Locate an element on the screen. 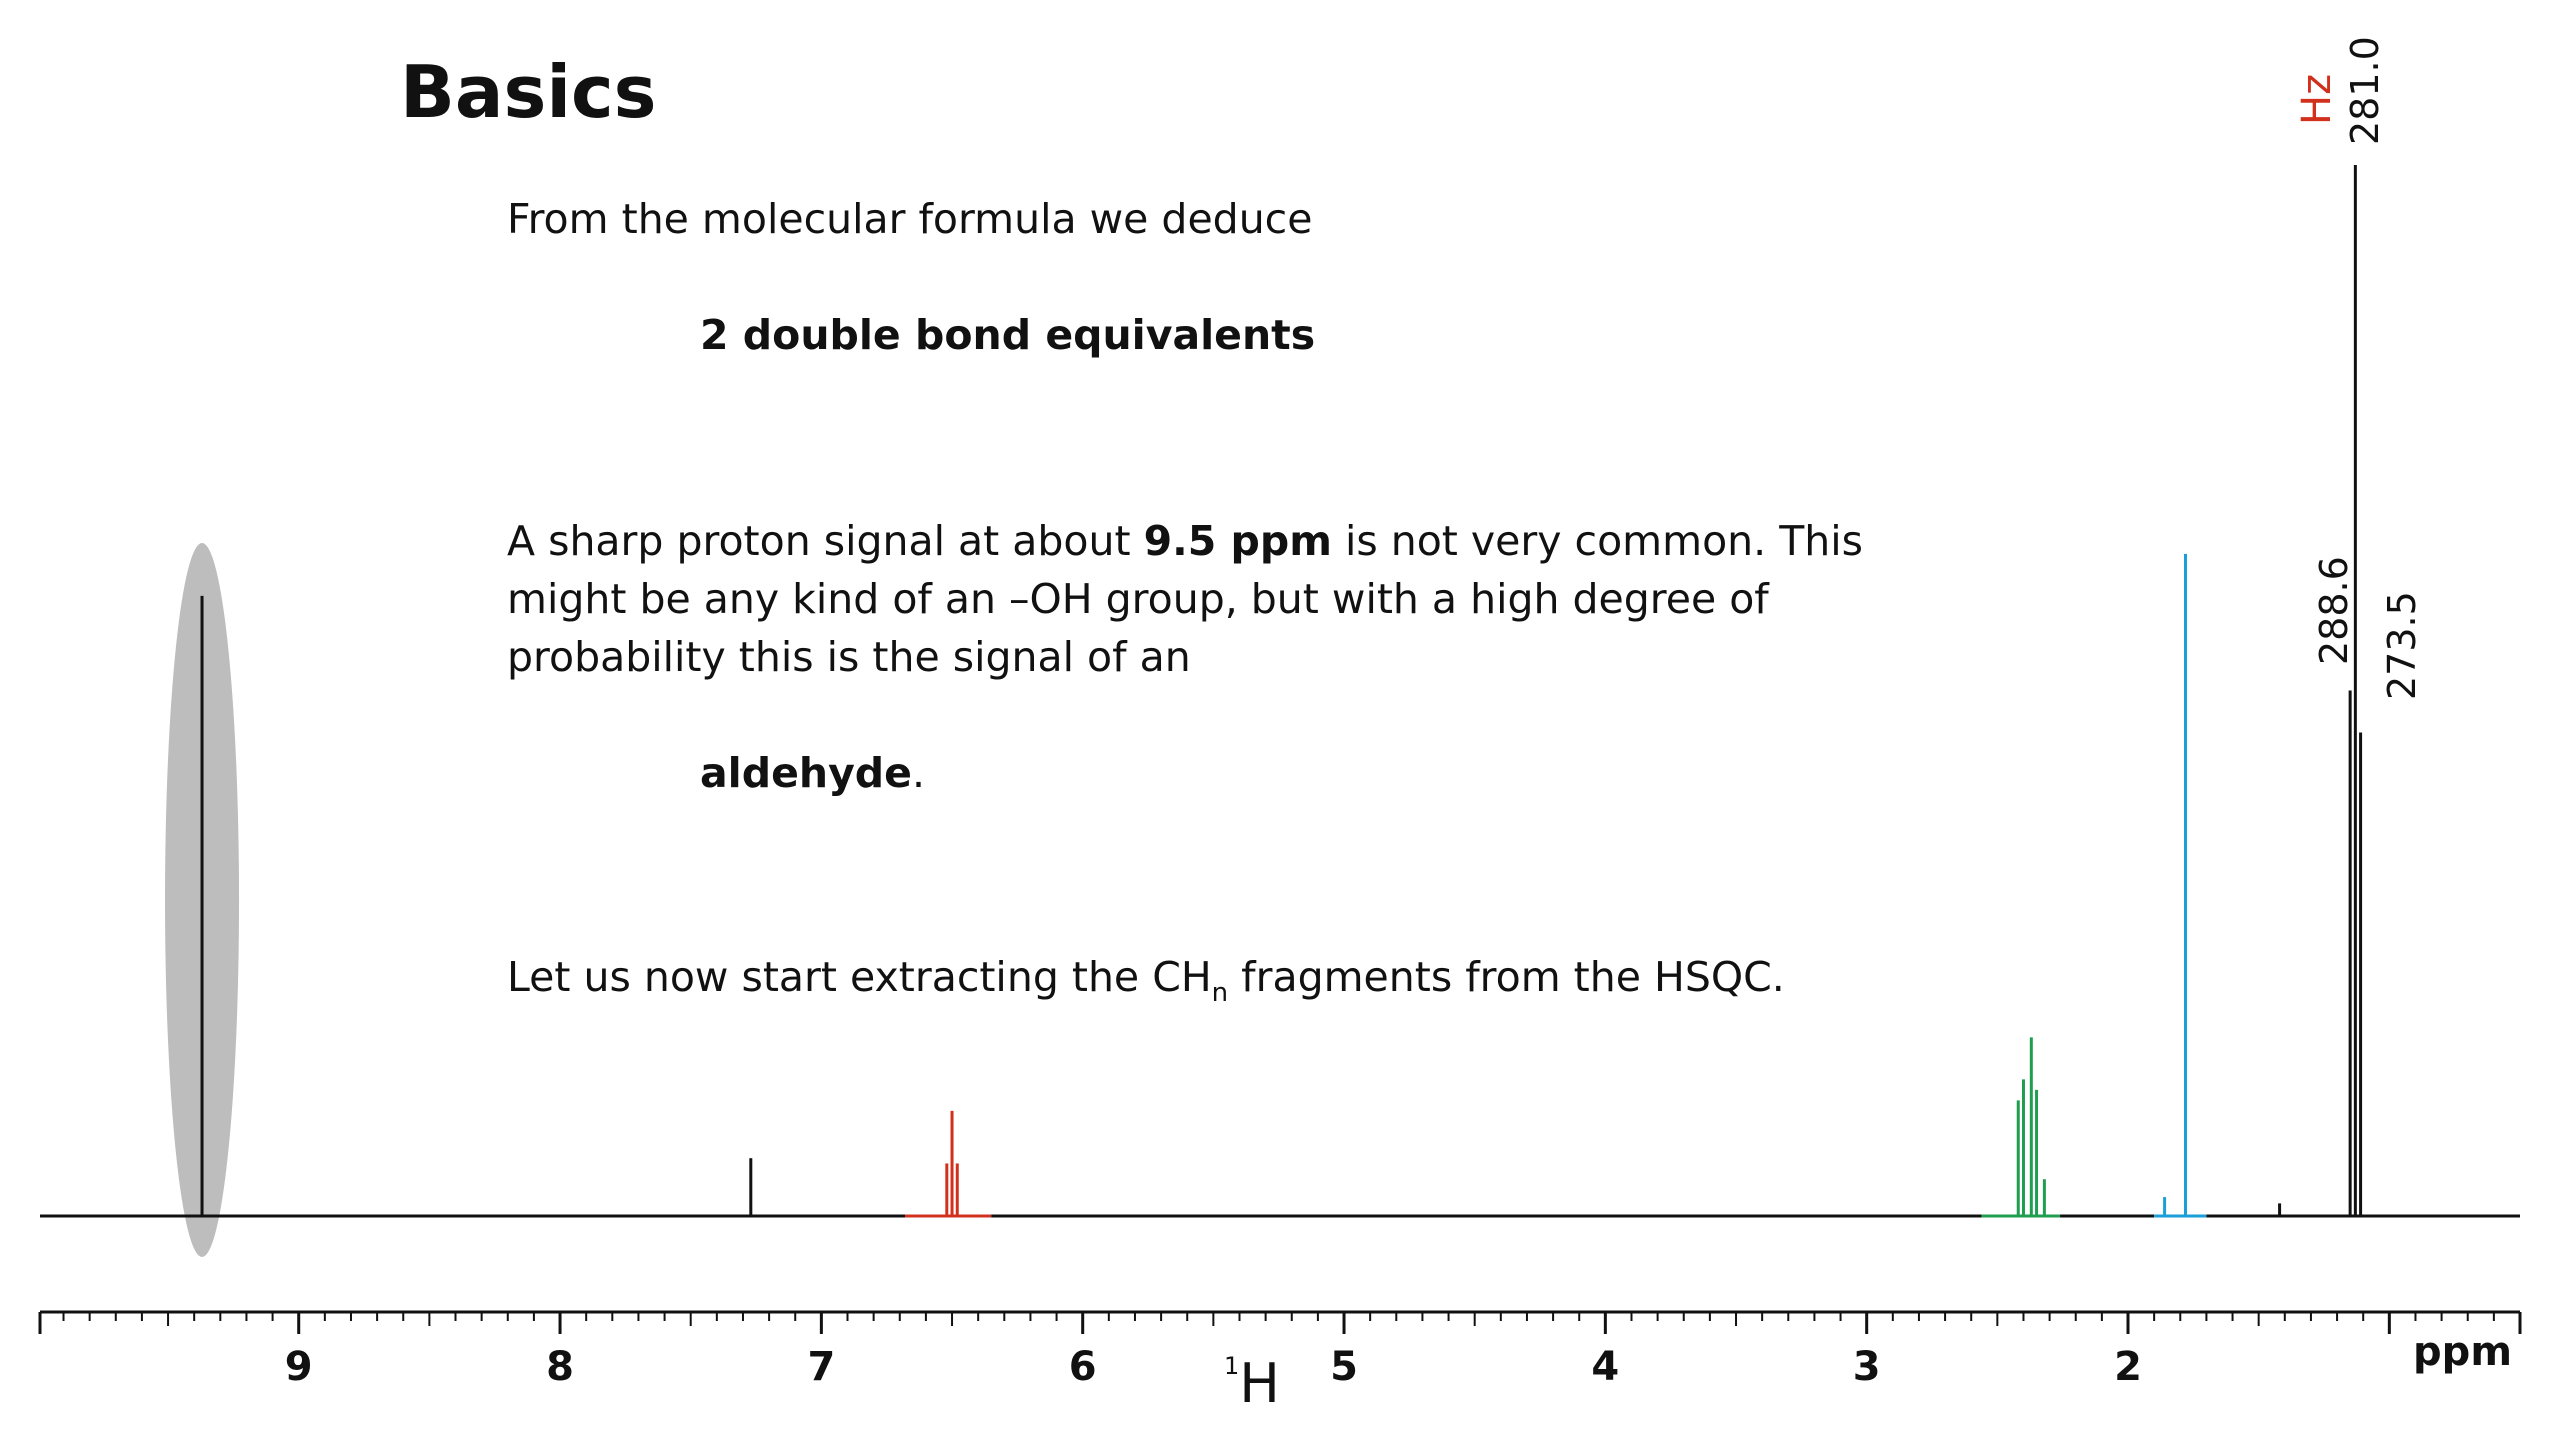 This screenshot has height=1440, width=2560. peak-label-273.5: 273.5 is located at coordinates (2402, 645).